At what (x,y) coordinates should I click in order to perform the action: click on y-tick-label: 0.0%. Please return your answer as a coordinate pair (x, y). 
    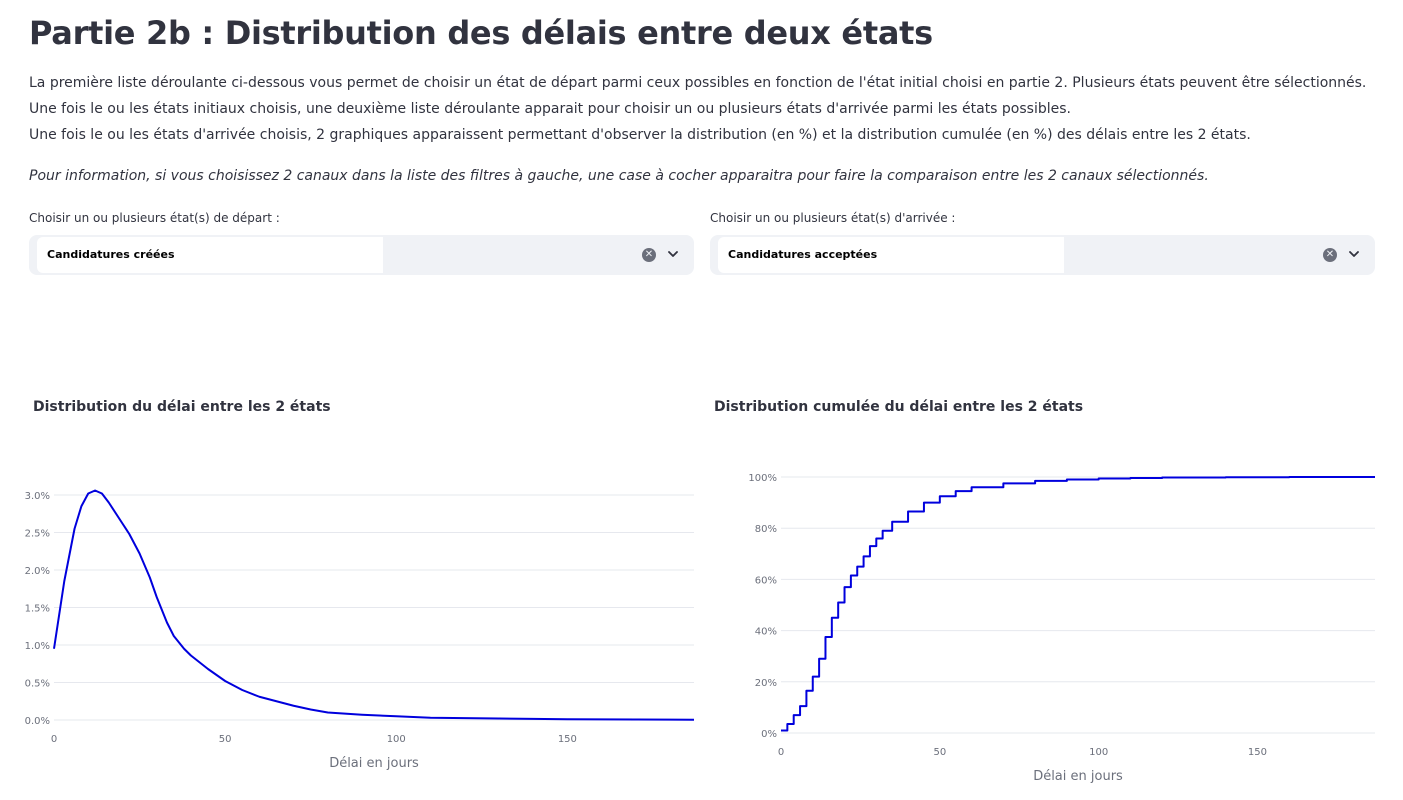
    Looking at the image, I should click on (37, 721).